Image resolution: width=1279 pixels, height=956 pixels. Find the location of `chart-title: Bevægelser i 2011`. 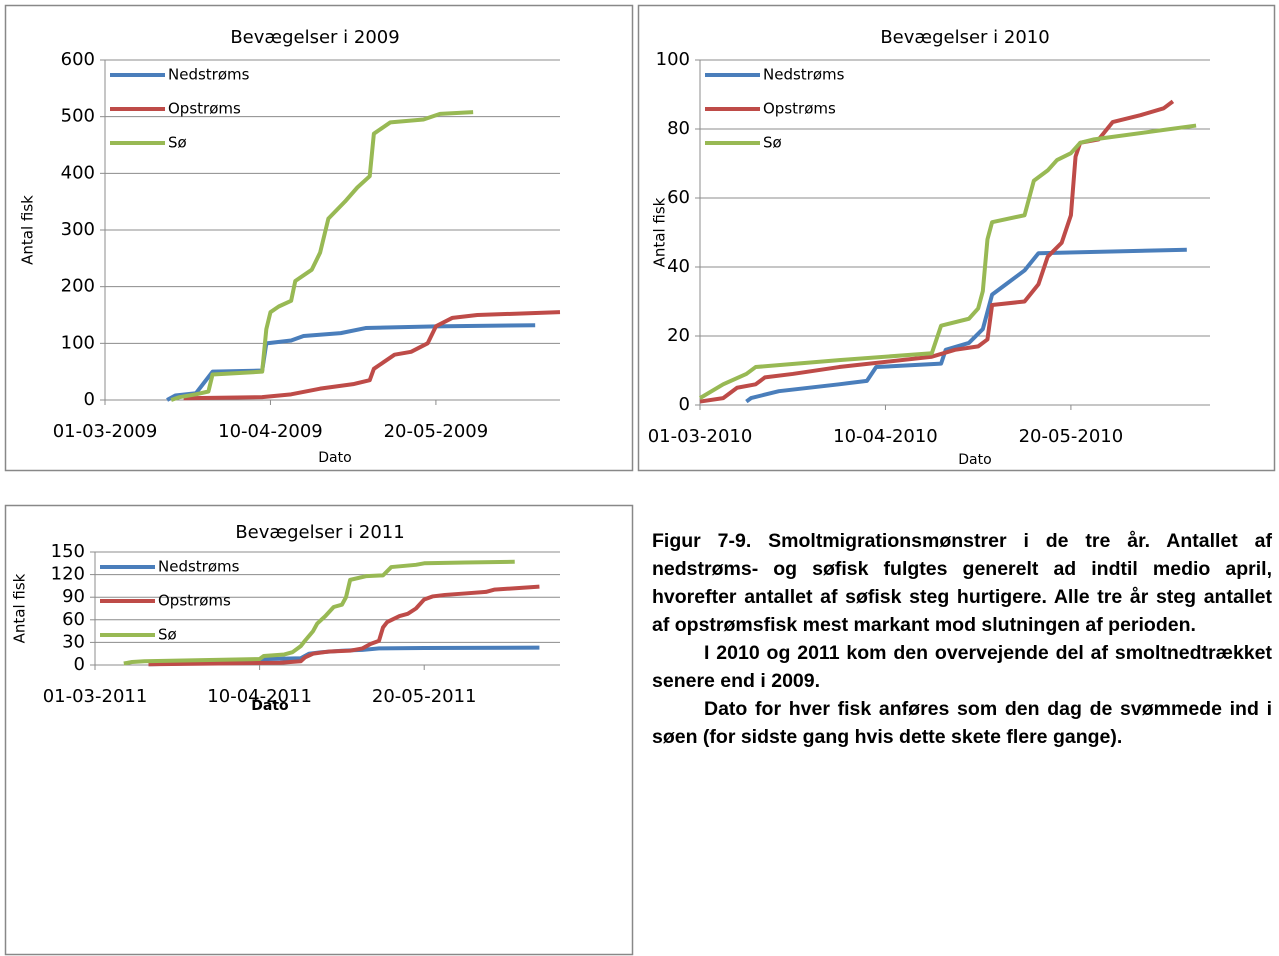

chart-title: Bevægelser i 2011 is located at coordinates (319, 532).